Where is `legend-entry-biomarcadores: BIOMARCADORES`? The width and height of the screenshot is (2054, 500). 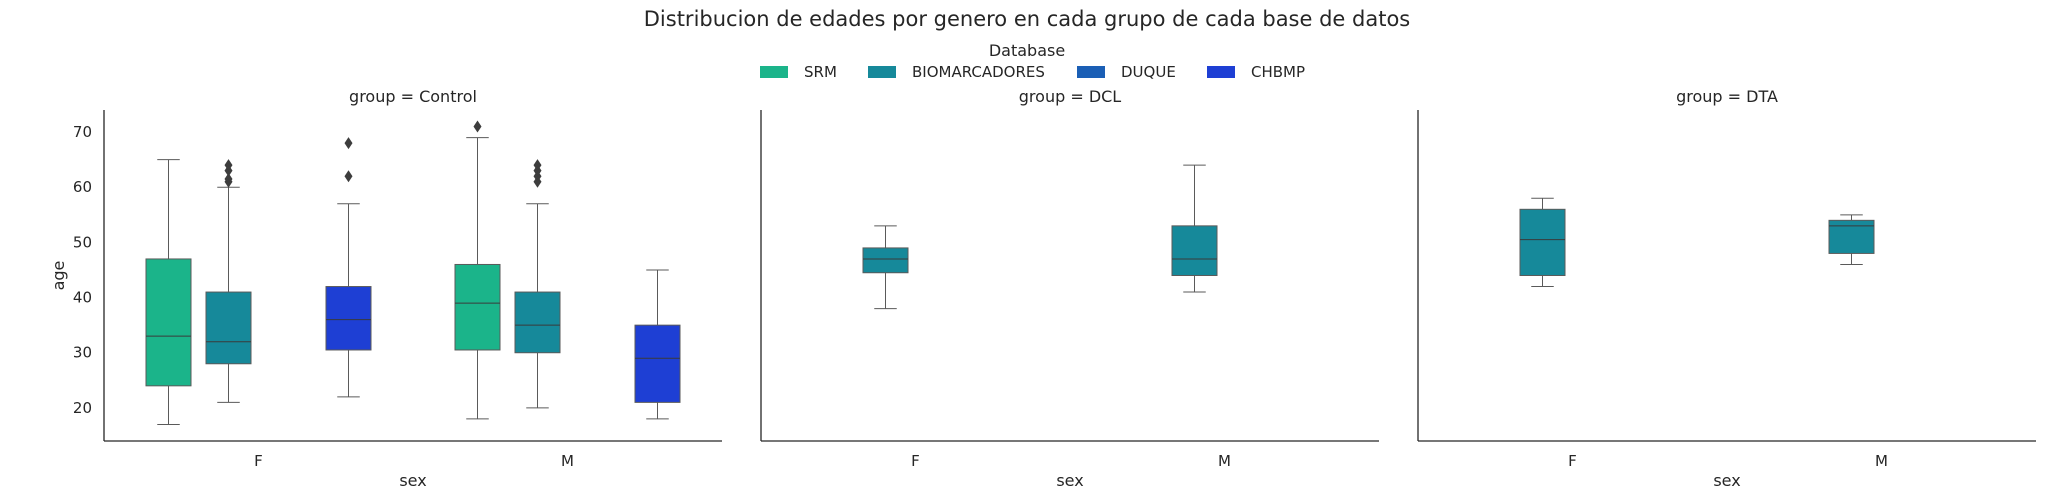 legend-entry-biomarcadores: BIOMARCADORES is located at coordinates (956, 72).